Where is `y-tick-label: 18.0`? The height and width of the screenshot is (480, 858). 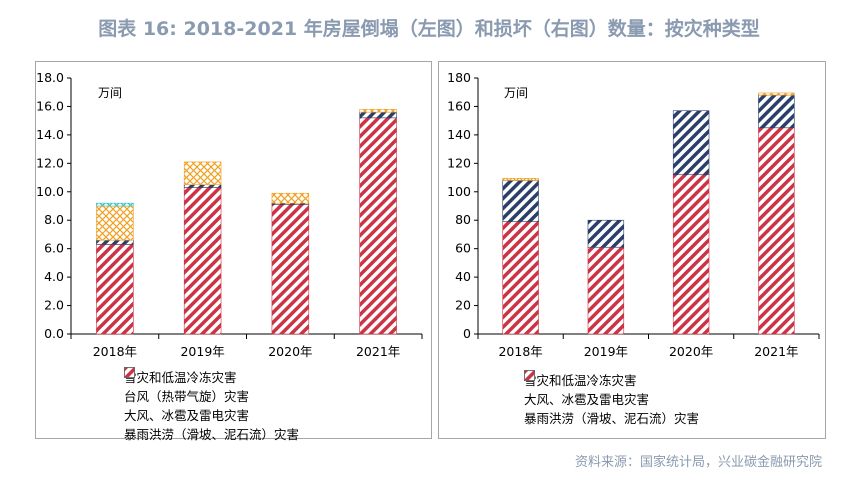
y-tick-label: 18.0 is located at coordinates (50, 77).